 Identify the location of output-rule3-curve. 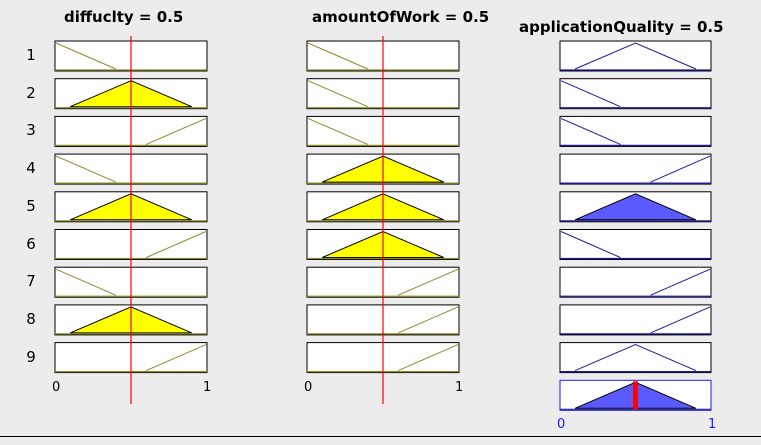
(590, 131).